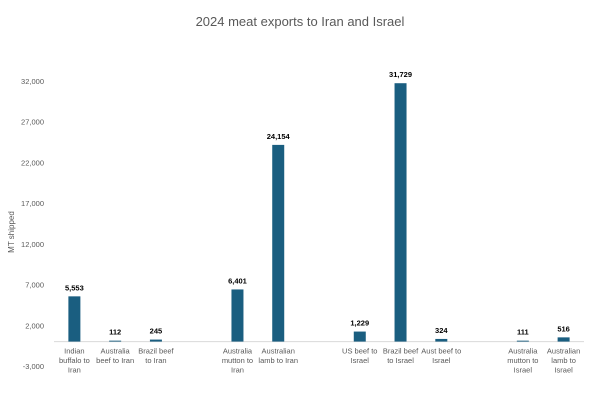 This screenshot has height=400, width=600. Describe the element at coordinates (300, 21) in the screenshot. I see `chart-title: 2024 meat exports to Iran and Israel` at that location.